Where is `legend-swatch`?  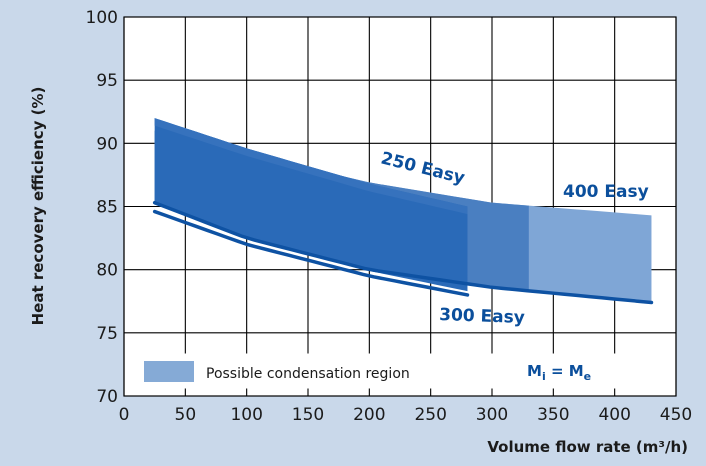 legend-swatch is located at coordinates (169, 371).